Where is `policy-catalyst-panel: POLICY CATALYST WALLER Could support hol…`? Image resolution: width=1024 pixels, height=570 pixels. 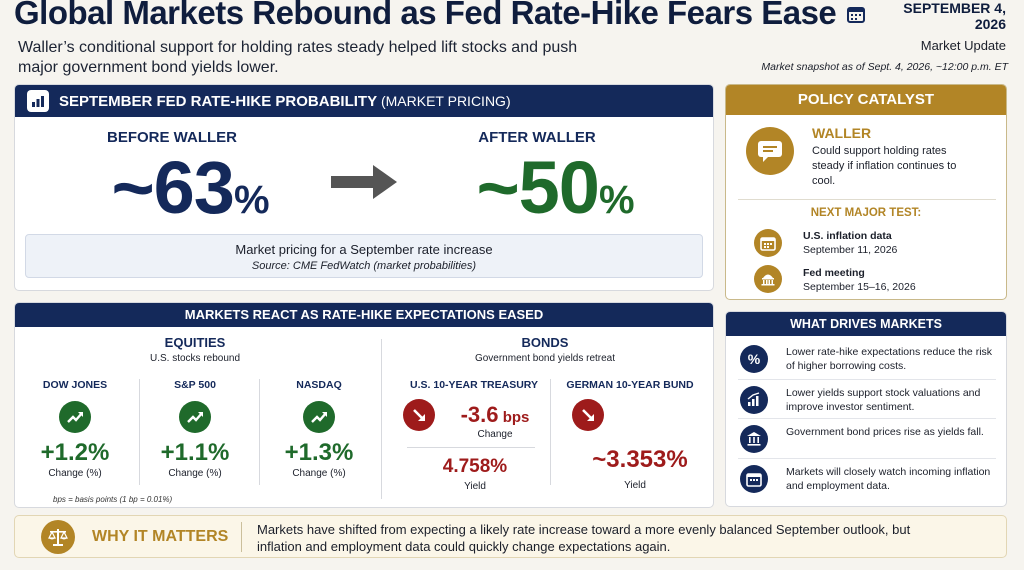 policy-catalyst-panel: POLICY CATALYST WALLER Could support hol… is located at coordinates (866, 192).